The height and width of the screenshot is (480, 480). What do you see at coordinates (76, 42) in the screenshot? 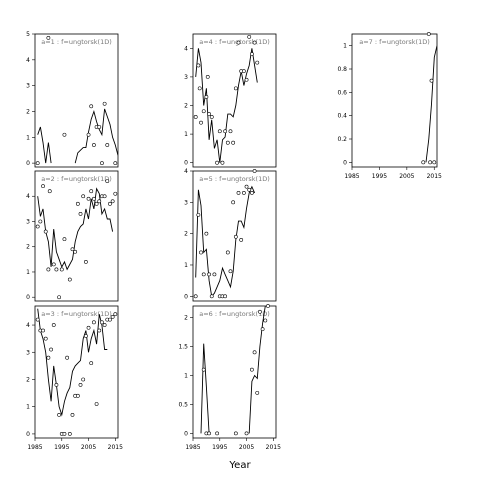
I see `panel-title: a=1 : f=ungtorsk(1D)` at bounding box center [76, 42].